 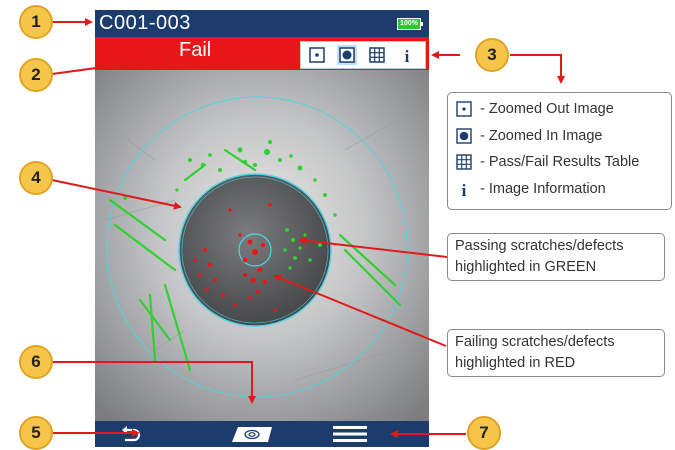 What do you see at coordinates (410, 24) in the screenshot?
I see `battery-icon: 100%` at bounding box center [410, 24].